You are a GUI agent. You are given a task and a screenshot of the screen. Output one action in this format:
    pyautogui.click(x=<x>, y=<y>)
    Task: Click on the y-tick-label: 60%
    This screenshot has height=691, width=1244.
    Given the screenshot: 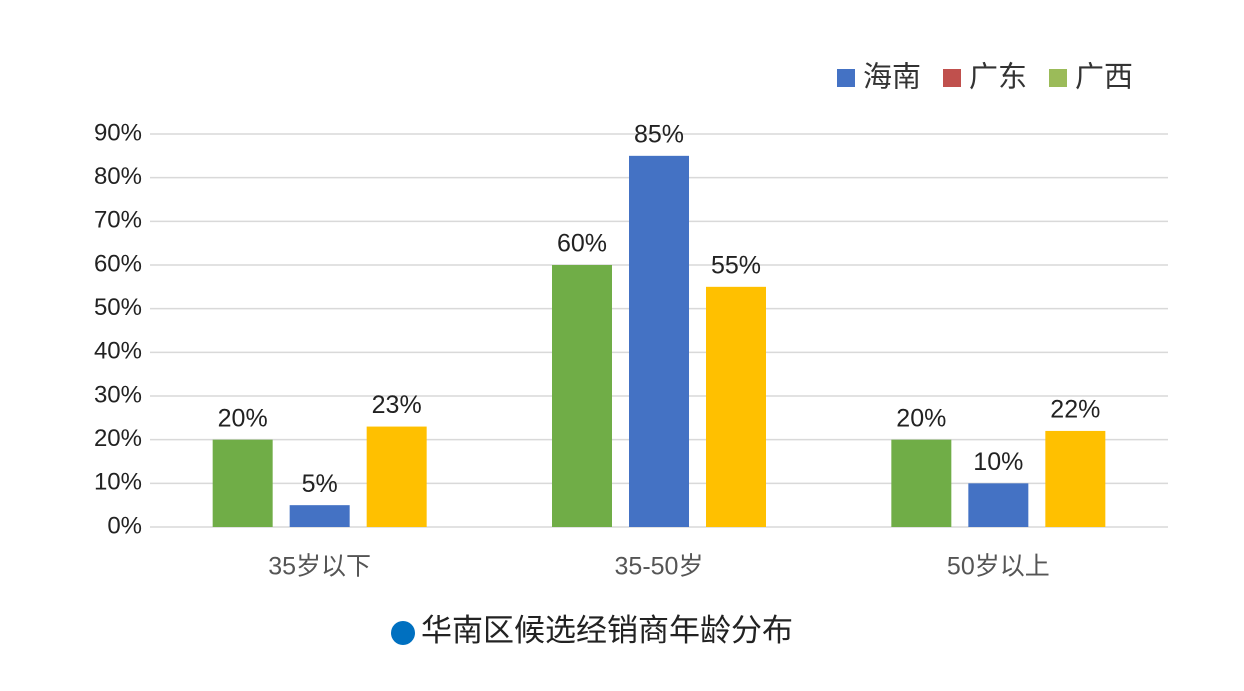 What is the action you would take?
    pyautogui.click(x=118, y=263)
    